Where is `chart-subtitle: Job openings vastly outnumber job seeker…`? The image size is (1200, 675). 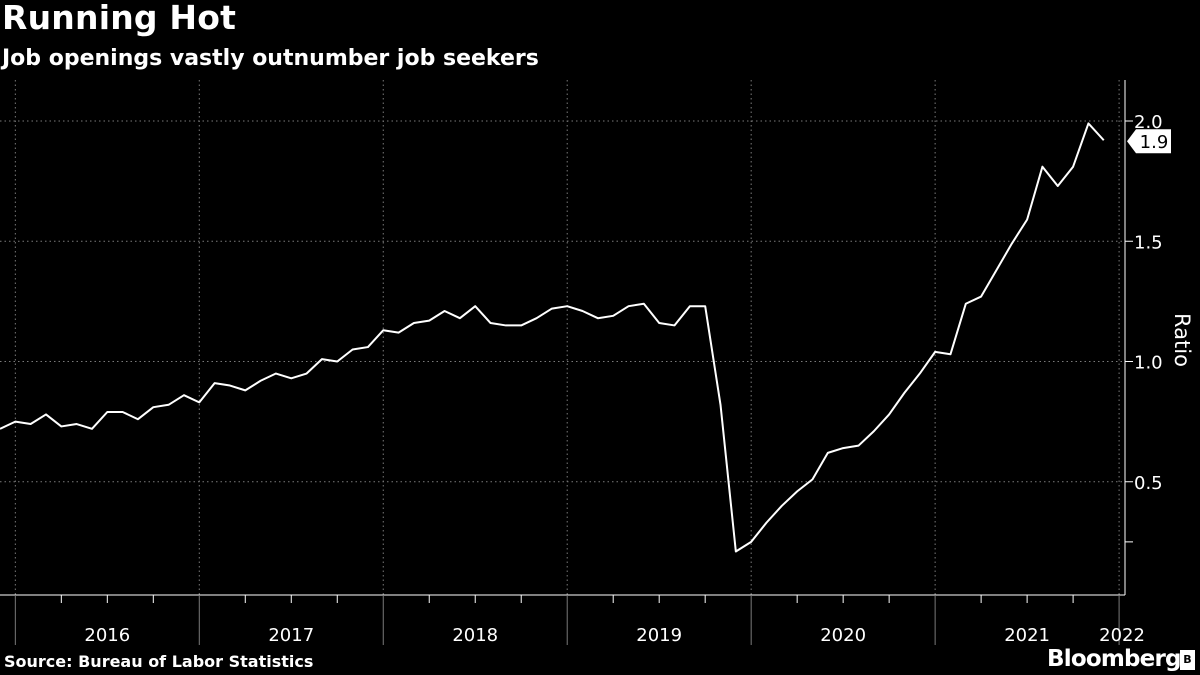
chart-subtitle: Job openings vastly outnumber job seeker… is located at coordinates (270, 58).